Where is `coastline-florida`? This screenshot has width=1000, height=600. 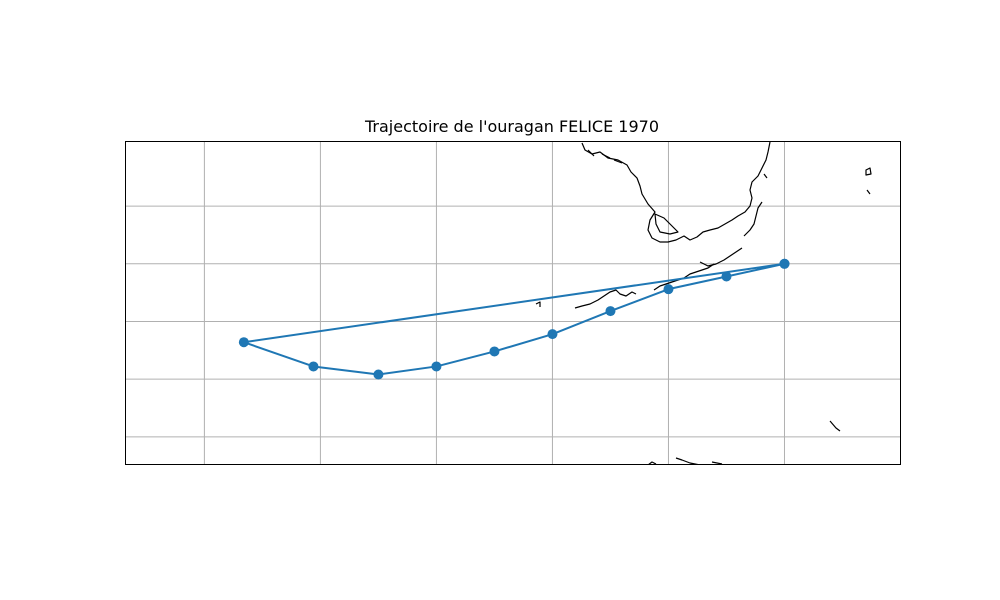 coastline-florida is located at coordinates (676, 192).